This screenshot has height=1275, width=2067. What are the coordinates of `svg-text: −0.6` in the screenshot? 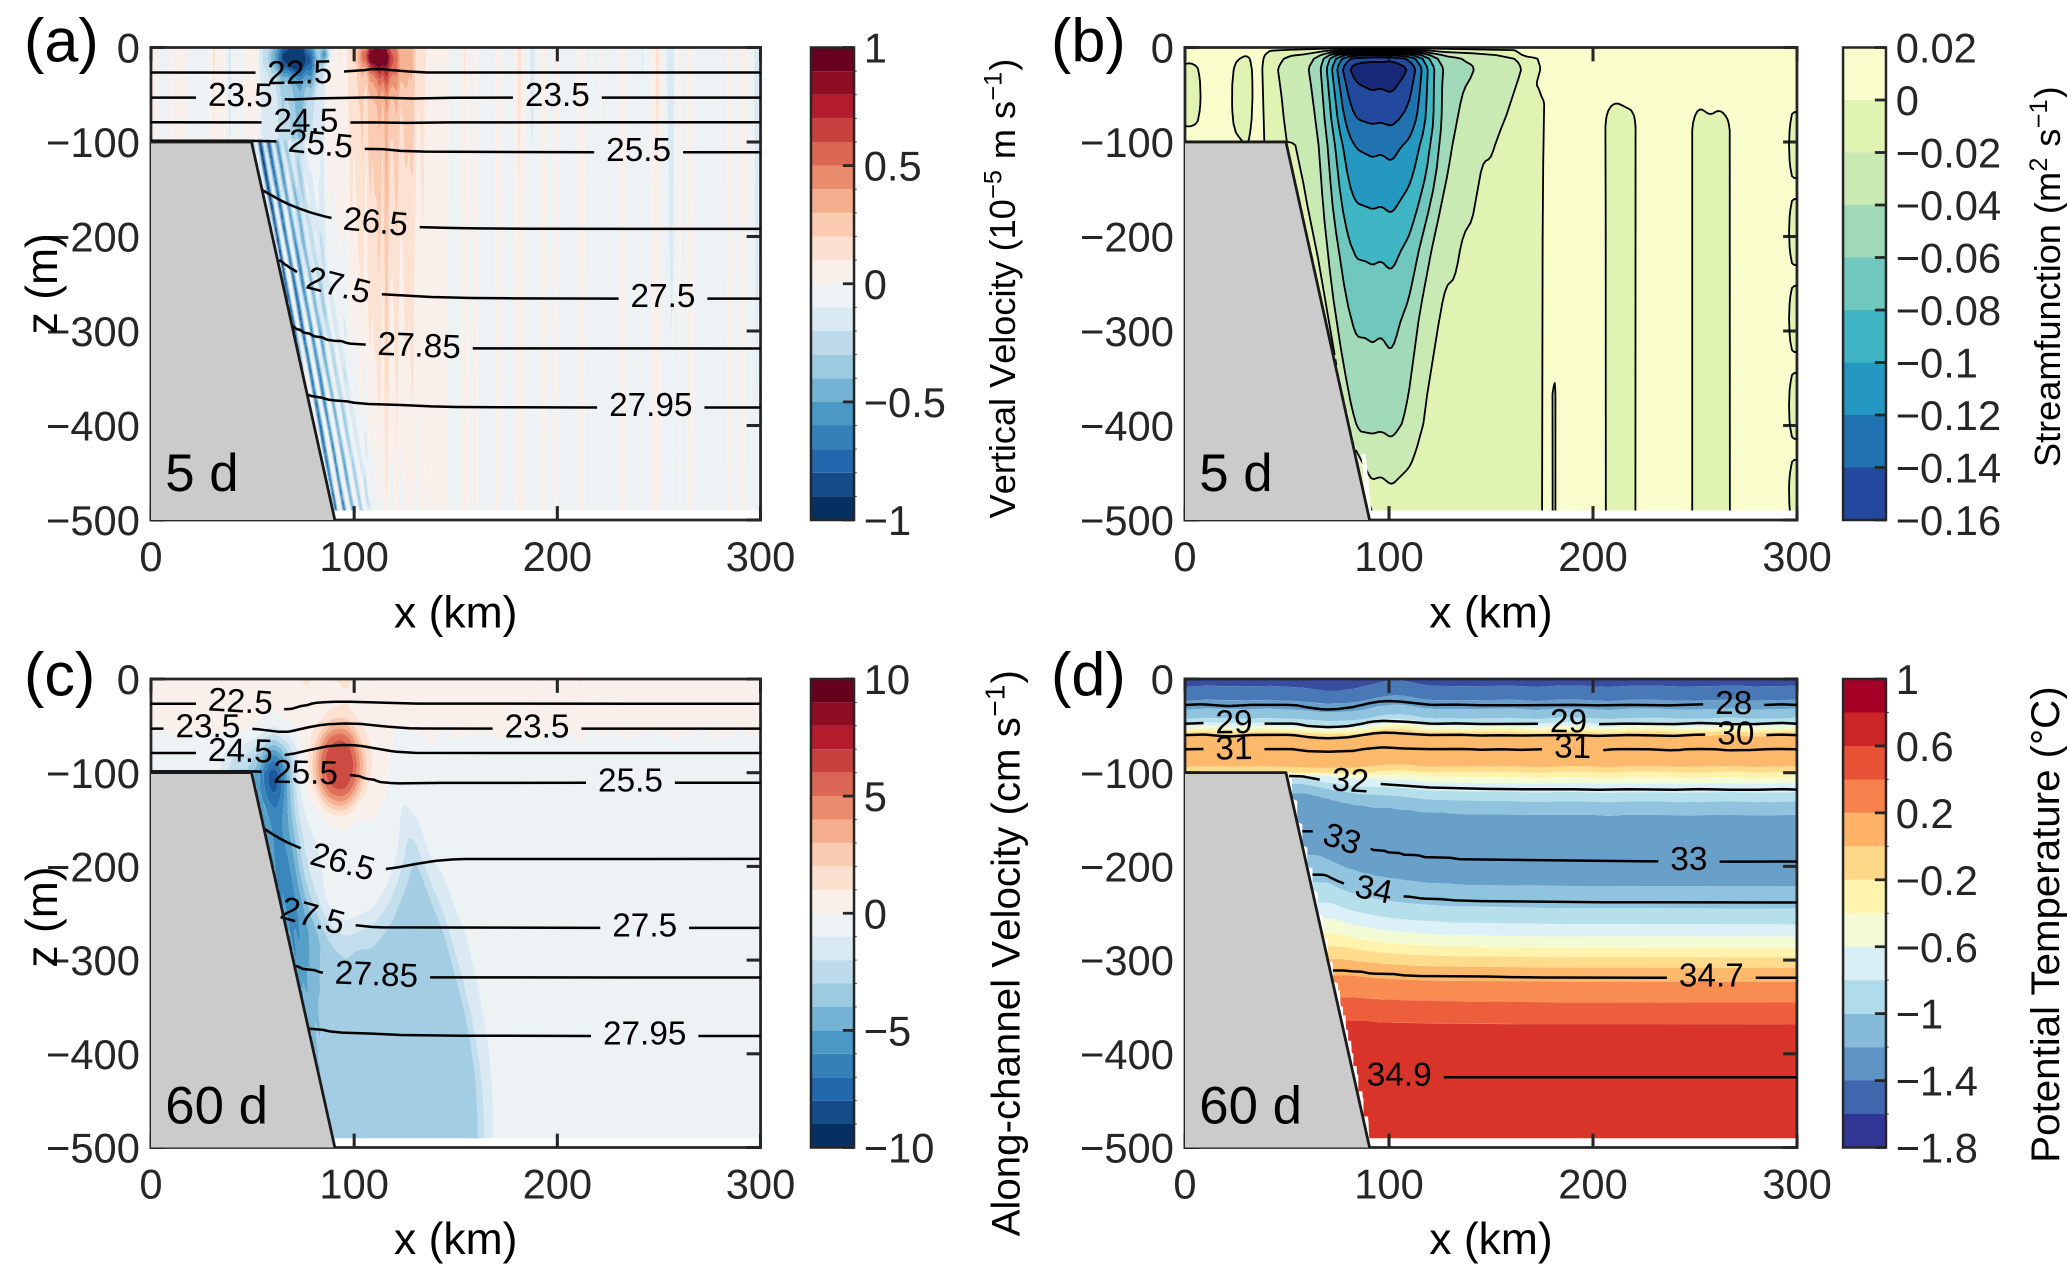 It's located at (1937, 947).